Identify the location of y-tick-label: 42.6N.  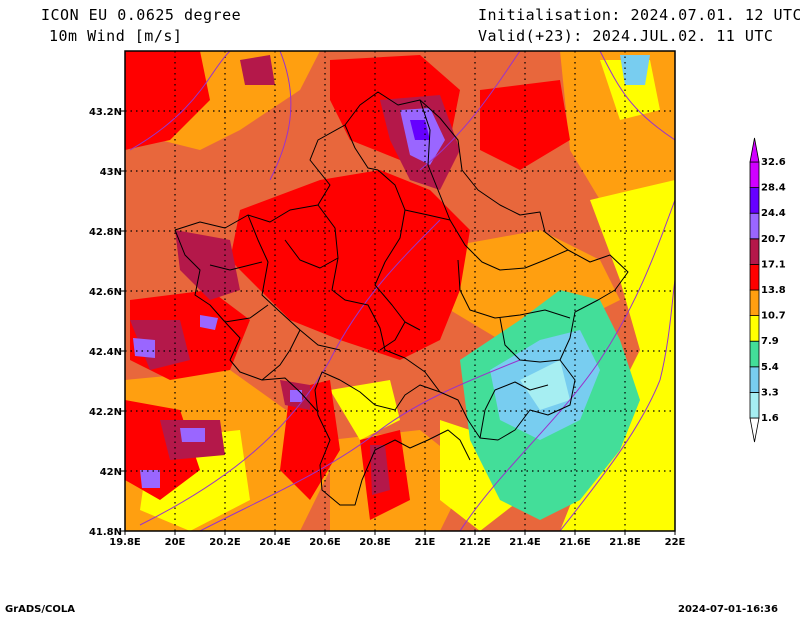
(105, 292).